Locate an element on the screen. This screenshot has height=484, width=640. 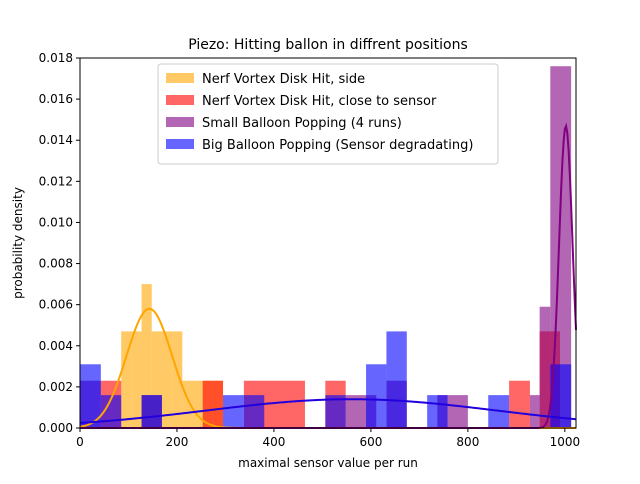
x-tick-label: 800 is located at coordinates (467, 442).